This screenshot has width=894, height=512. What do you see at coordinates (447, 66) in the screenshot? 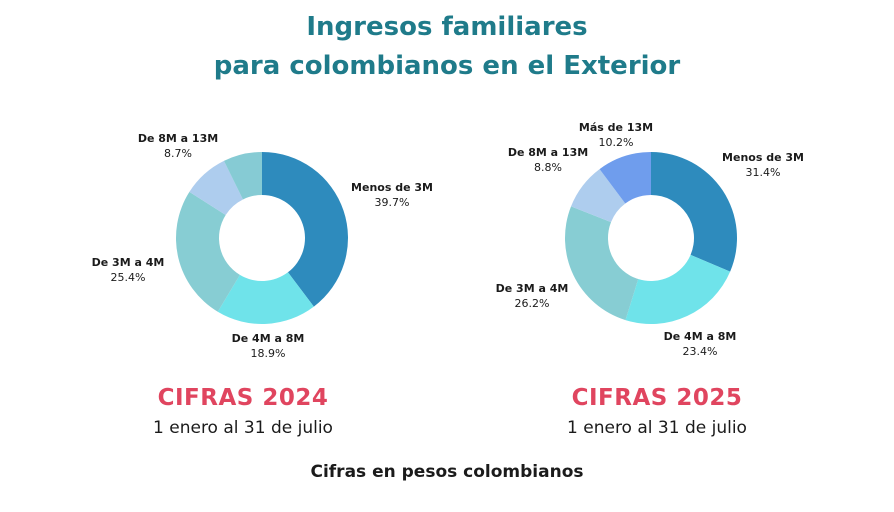
I see `title-line-2: para colombianos en el Exterior` at bounding box center [447, 66].